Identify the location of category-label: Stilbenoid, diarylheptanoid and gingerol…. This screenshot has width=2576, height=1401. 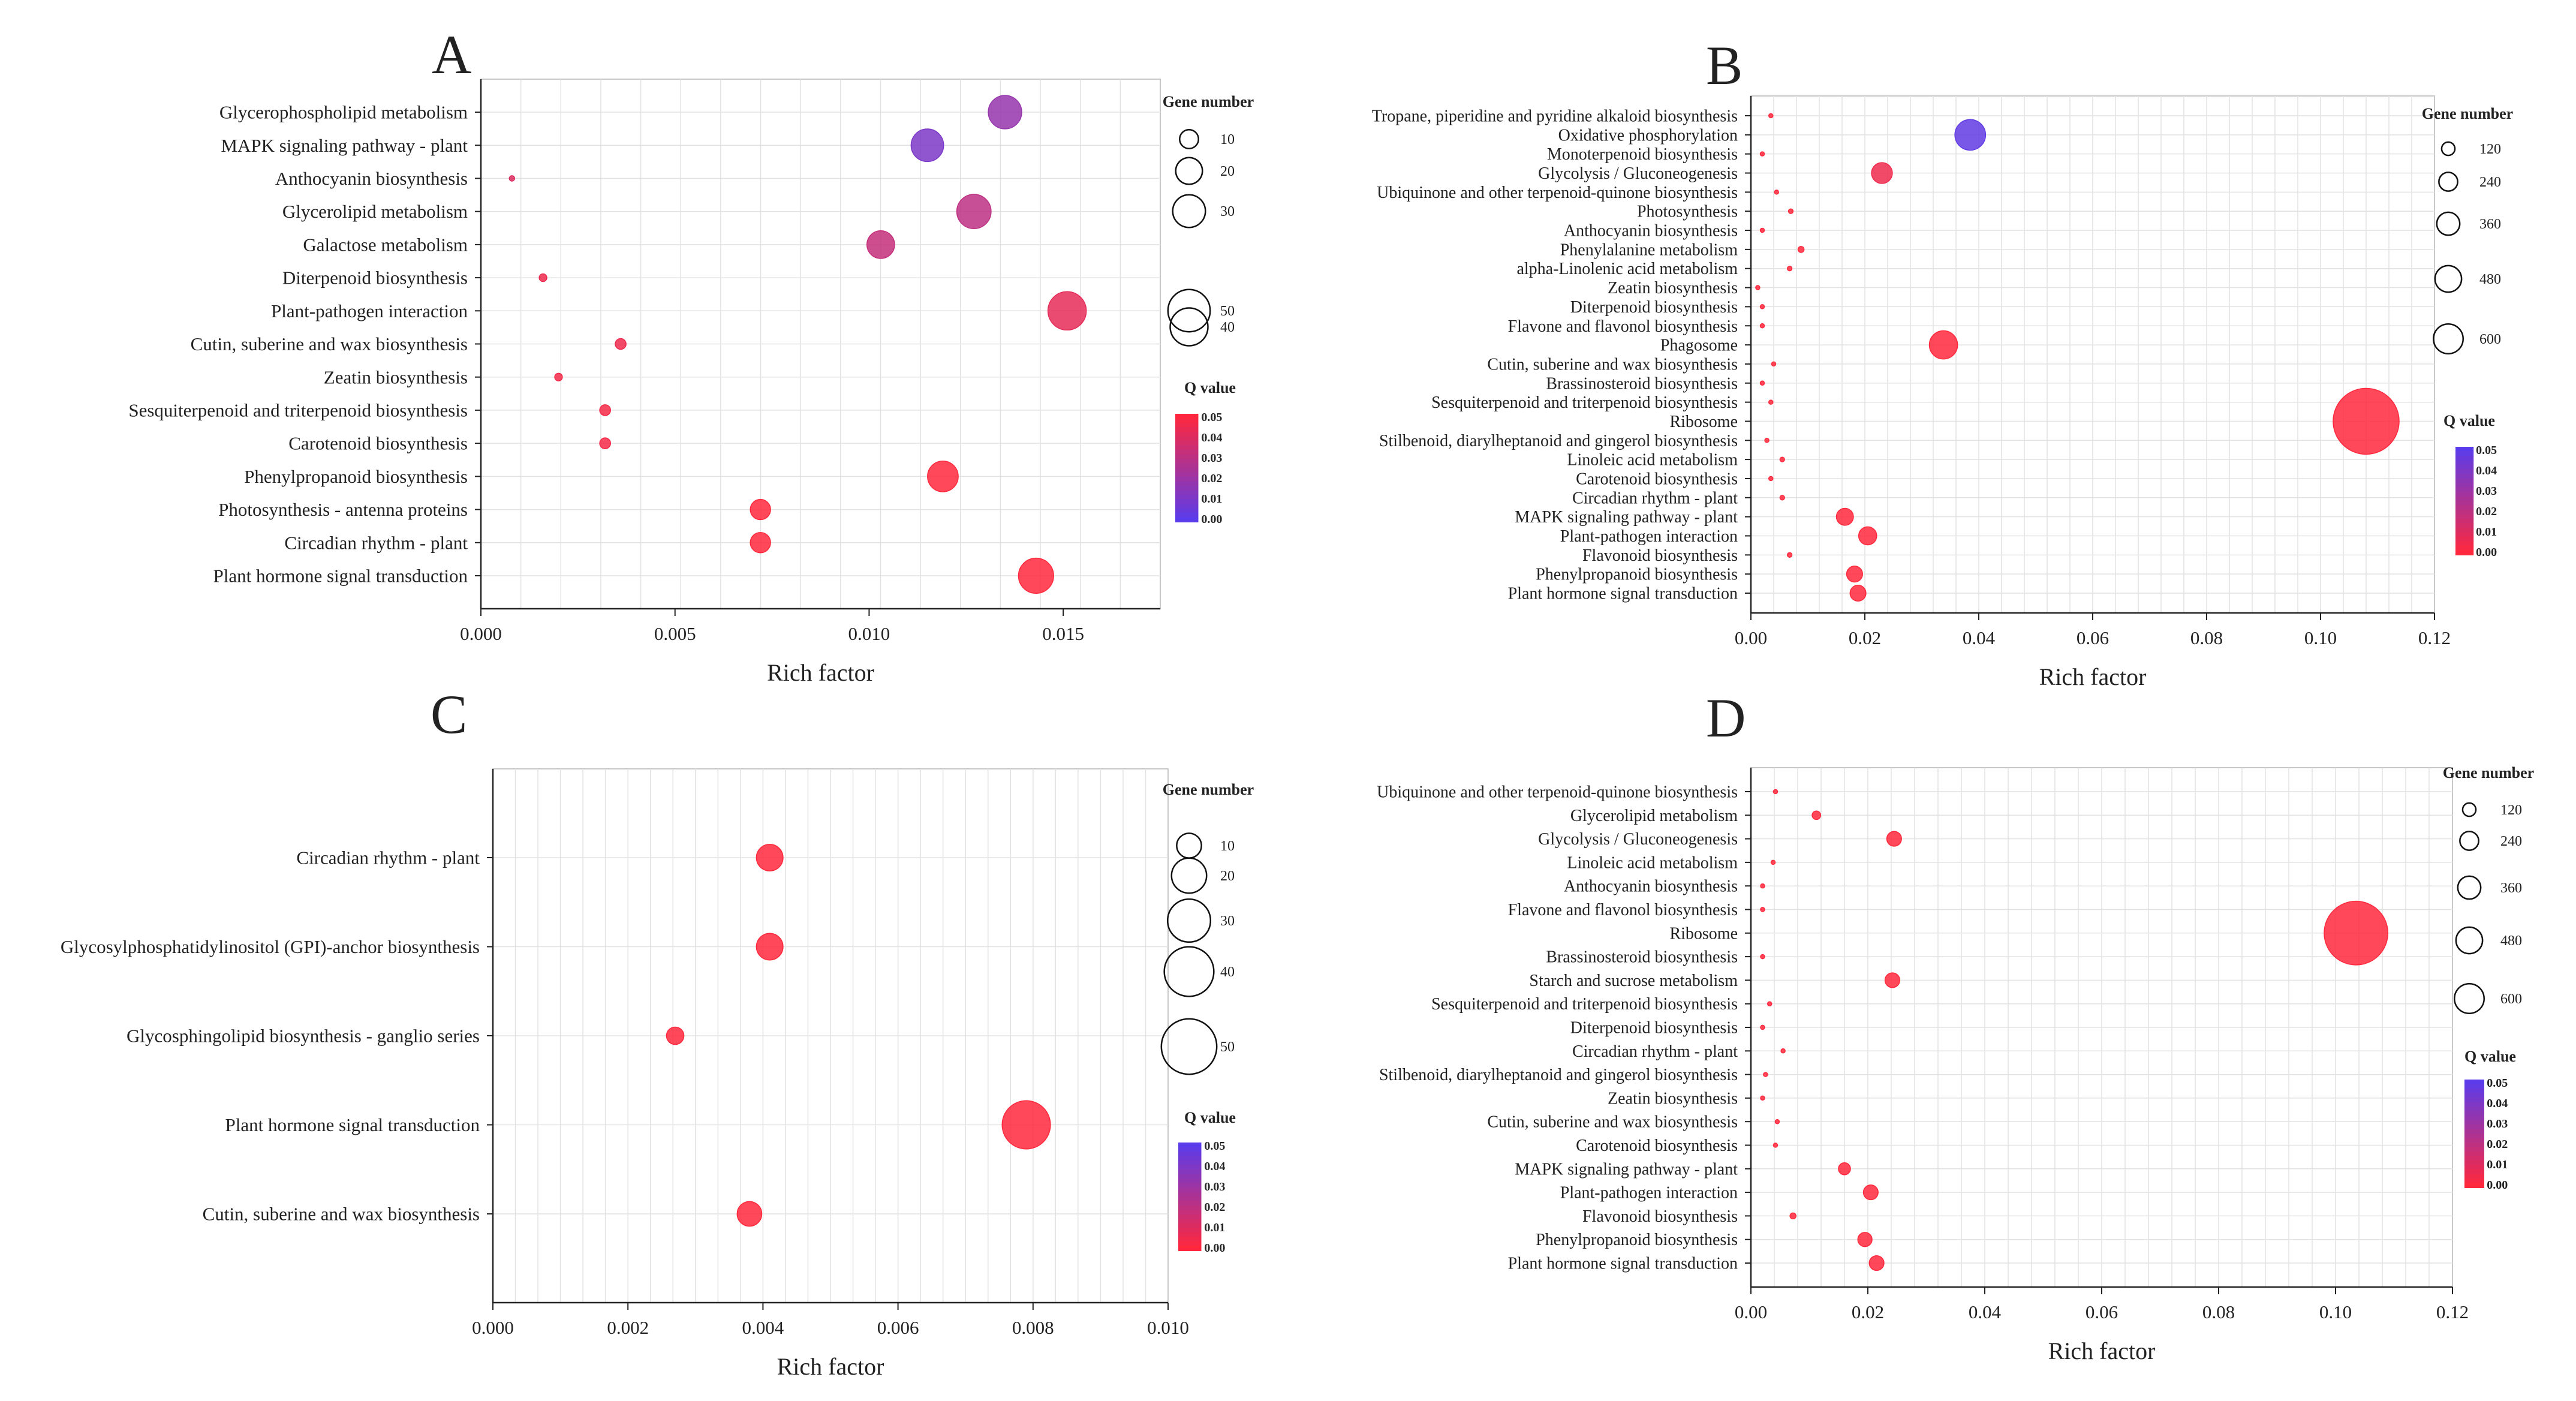
(1558, 1075).